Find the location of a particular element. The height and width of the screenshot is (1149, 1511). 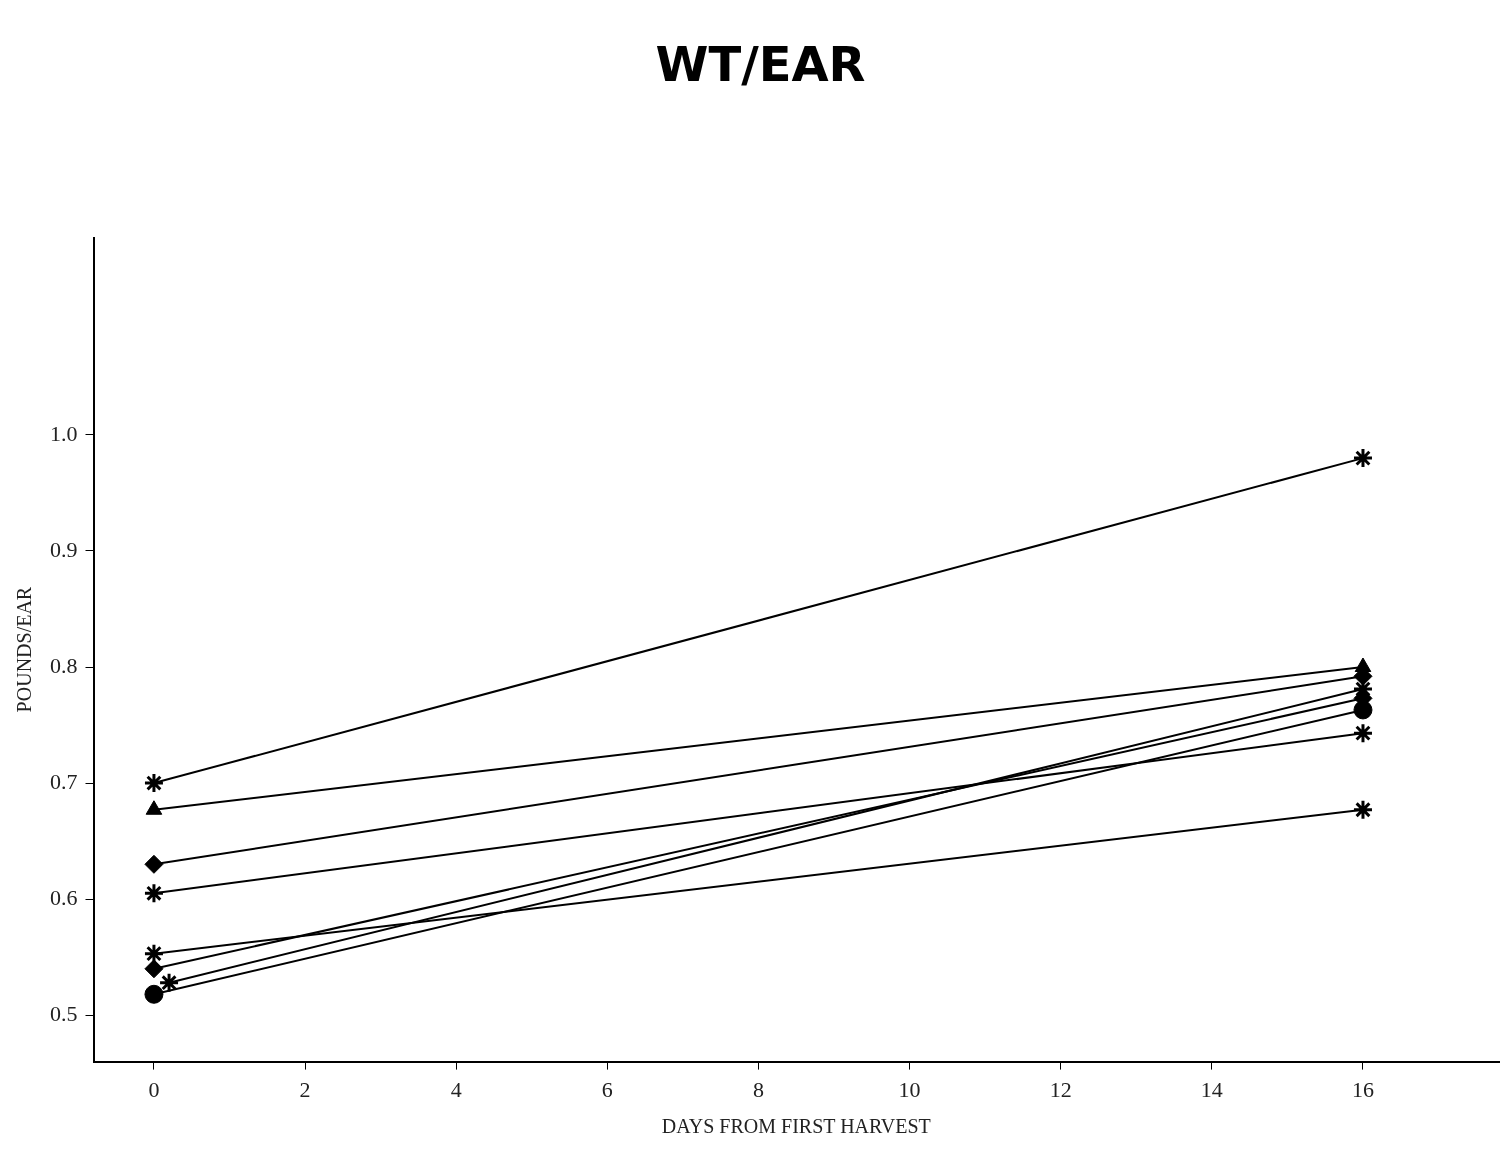

y-tick-label: 0.9 is located at coordinates (64, 549).